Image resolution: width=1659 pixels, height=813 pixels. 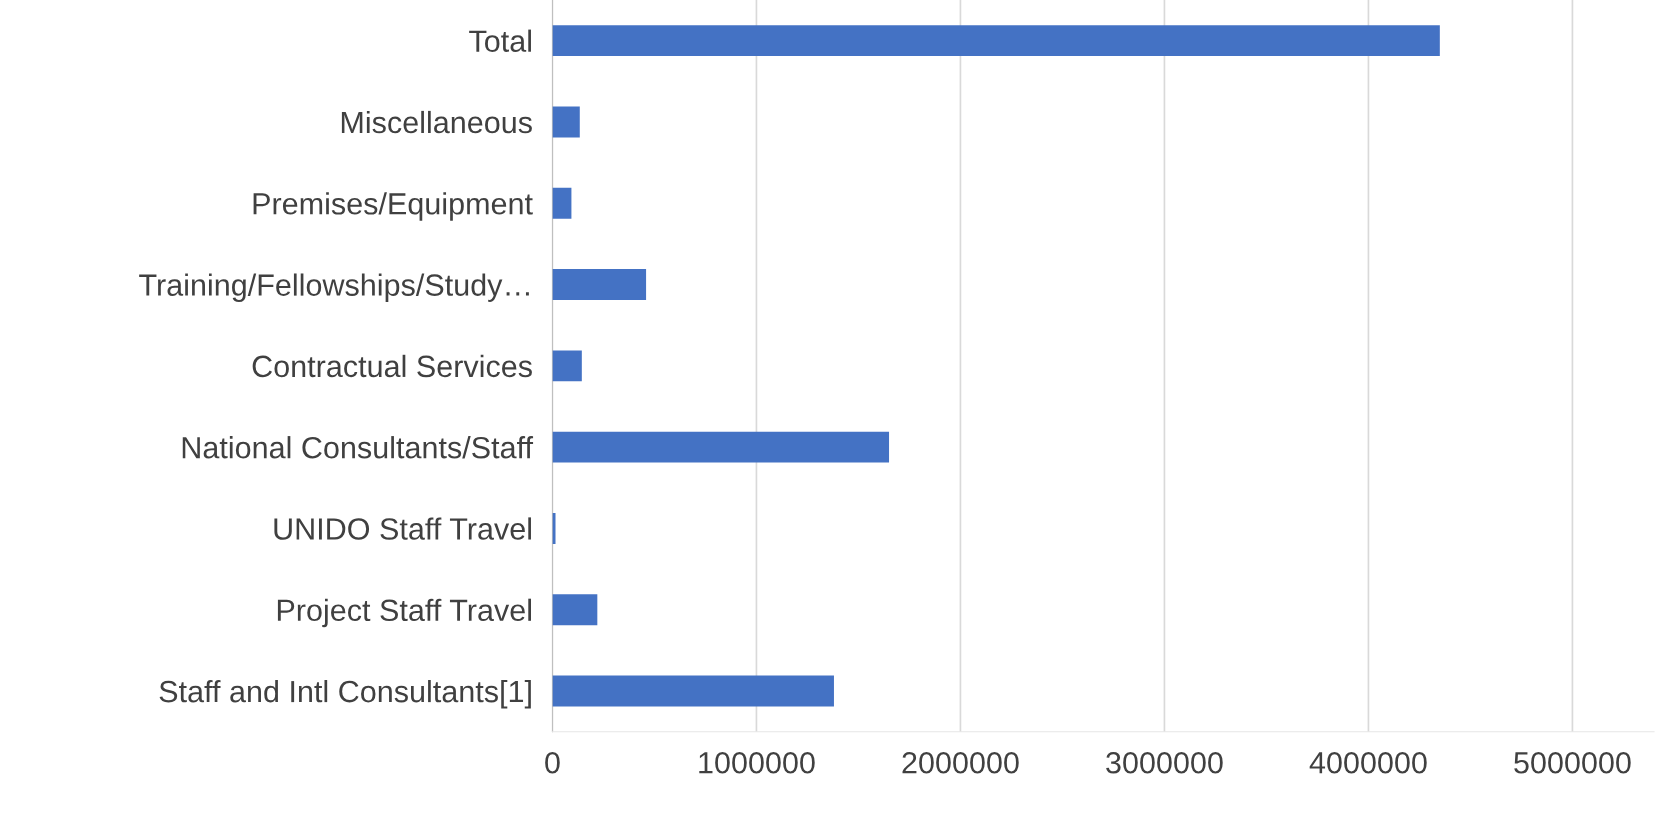 What do you see at coordinates (402, 528) in the screenshot?
I see `y-tick-label: UNIDO Staff Travel` at bounding box center [402, 528].